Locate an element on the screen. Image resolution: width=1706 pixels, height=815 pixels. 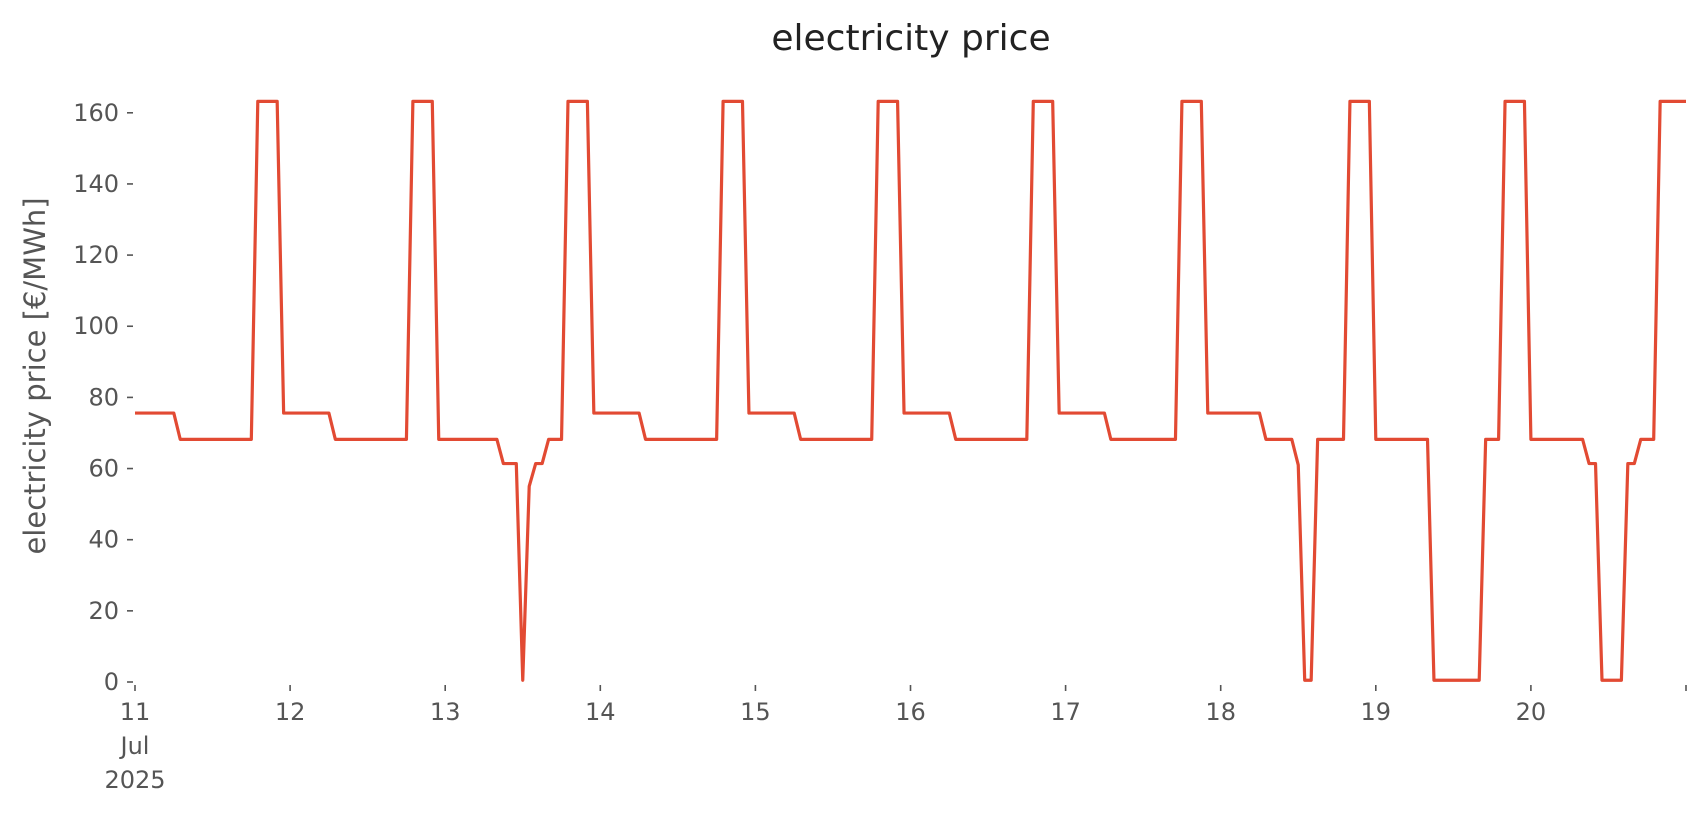
y-tick-label: 20 is located at coordinates (103, 611).